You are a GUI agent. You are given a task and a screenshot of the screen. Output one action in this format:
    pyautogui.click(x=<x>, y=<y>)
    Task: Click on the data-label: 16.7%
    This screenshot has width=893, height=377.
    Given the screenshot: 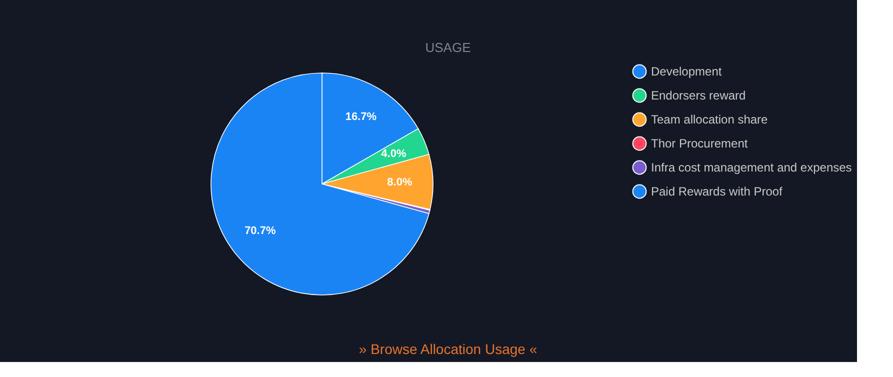 What is the action you would take?
    pyautogui.click(x=361, y=116)
    